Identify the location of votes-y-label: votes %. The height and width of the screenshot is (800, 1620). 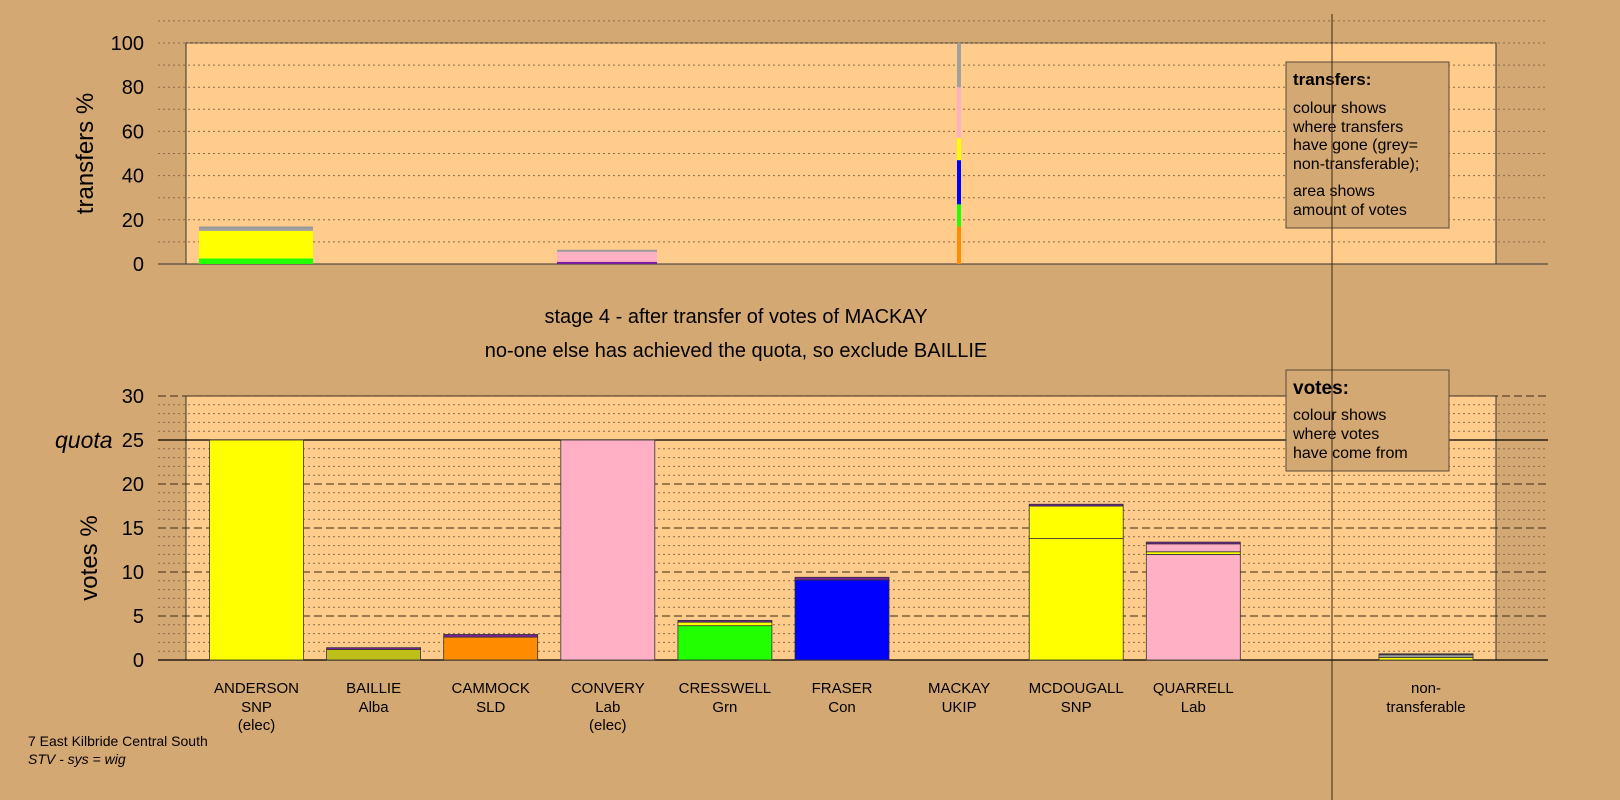
(89, 557).